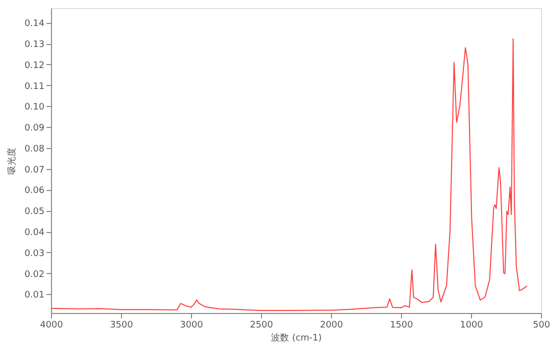 The height and width of the screenshot is (346, 560). What do you see at coordinates (34, 233) in the screenshot?
I see `y-tick-label: 0.04` at bounding box center [34, 233].